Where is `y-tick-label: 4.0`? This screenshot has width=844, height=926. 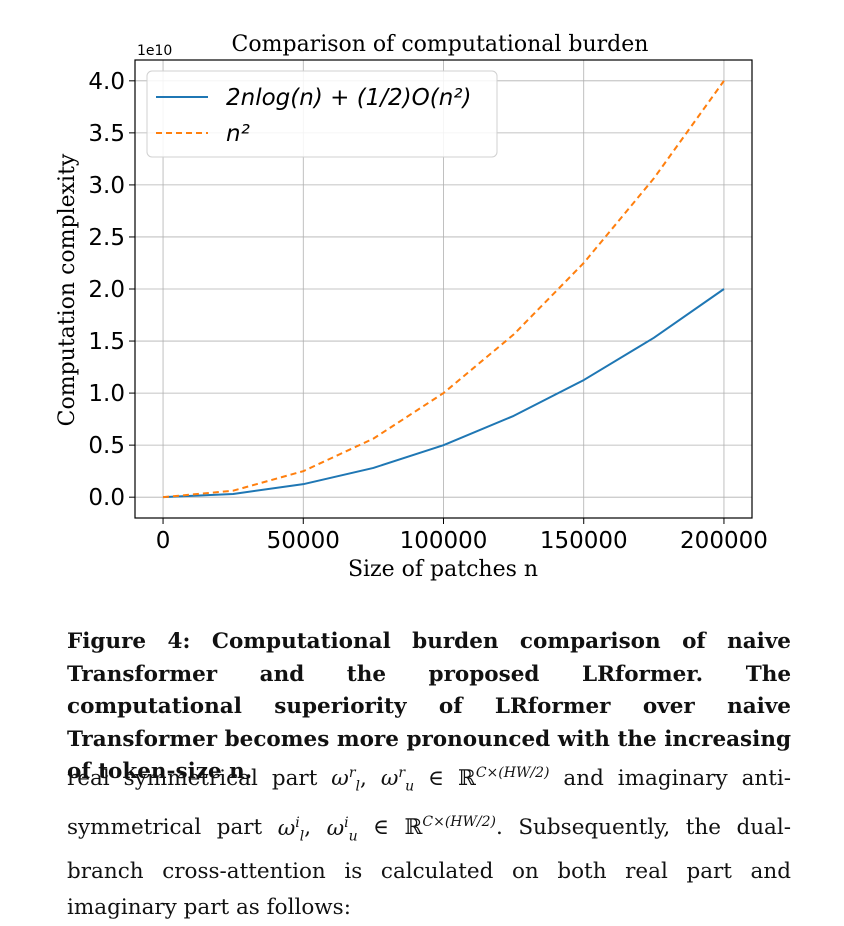
y-tick-label: 4.0 is located at coordinates (106, 82).